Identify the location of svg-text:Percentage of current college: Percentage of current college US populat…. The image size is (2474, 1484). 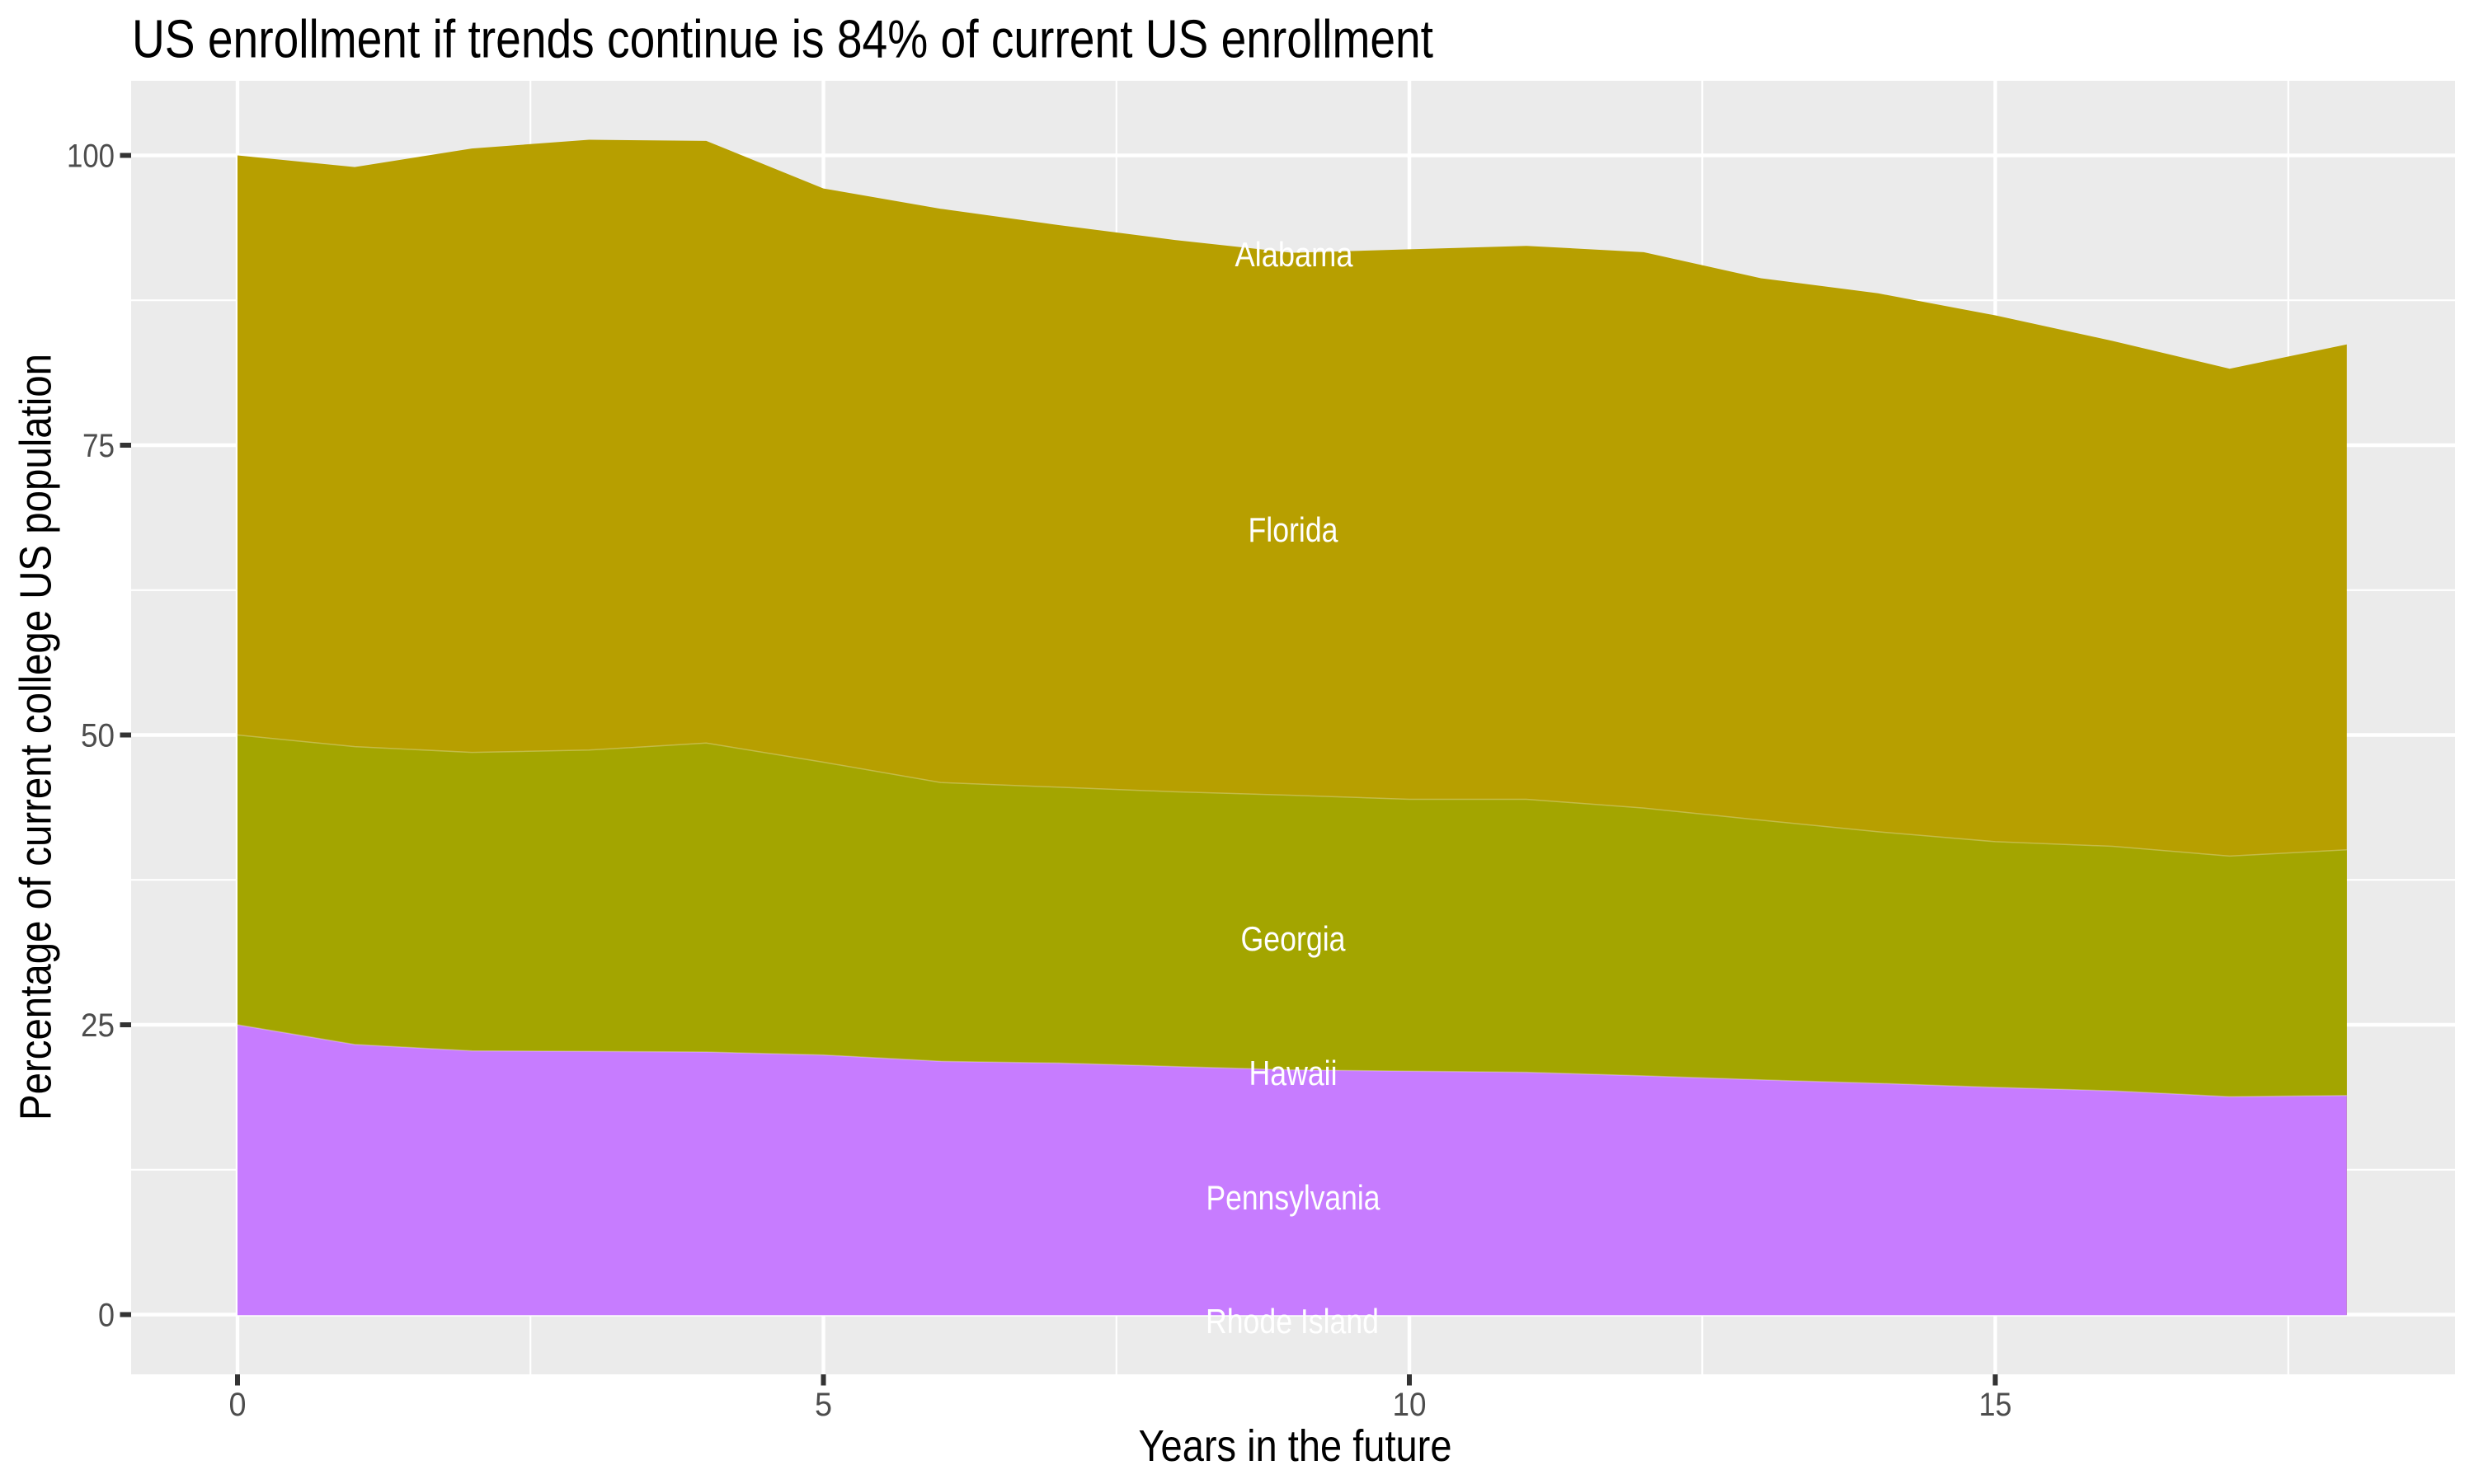
(36, 737).